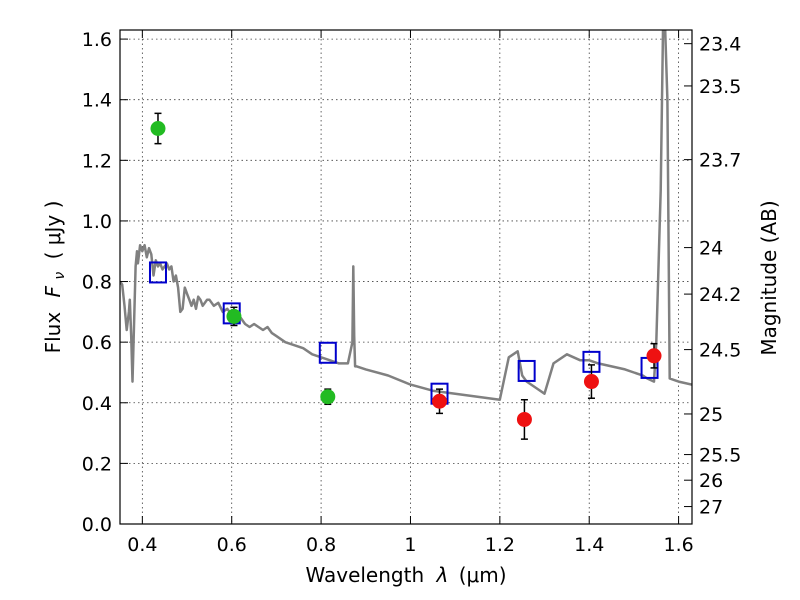  What do you see at coordinates (53, 291) in the screenshot?
I see `y-axis-label-symbol: F` at bounding box center [53, 291].